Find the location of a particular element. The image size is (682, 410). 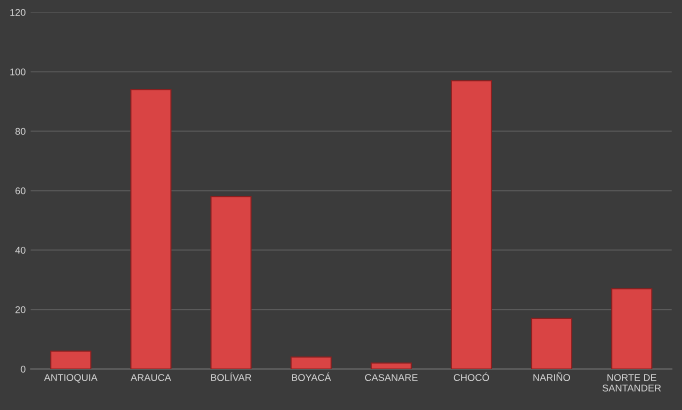

y-tick-label: 40 is located at coordinates (20, 250).